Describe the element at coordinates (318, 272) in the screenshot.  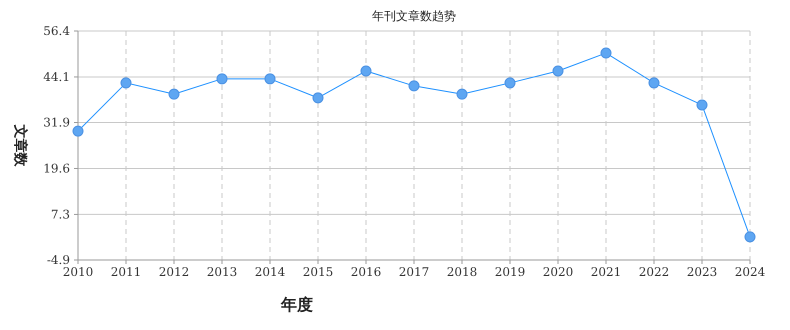
I see `x-tick-label: 2015` at that location.